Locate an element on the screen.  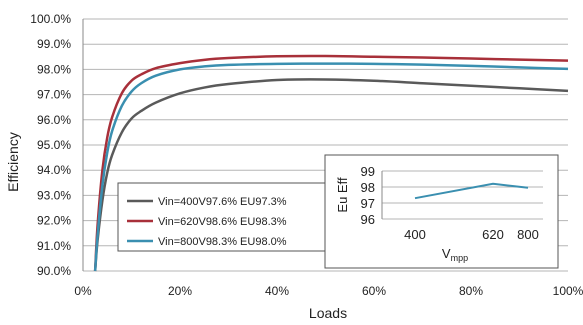
y-tick-label: 92.0% is located at coordinates (54, 221).